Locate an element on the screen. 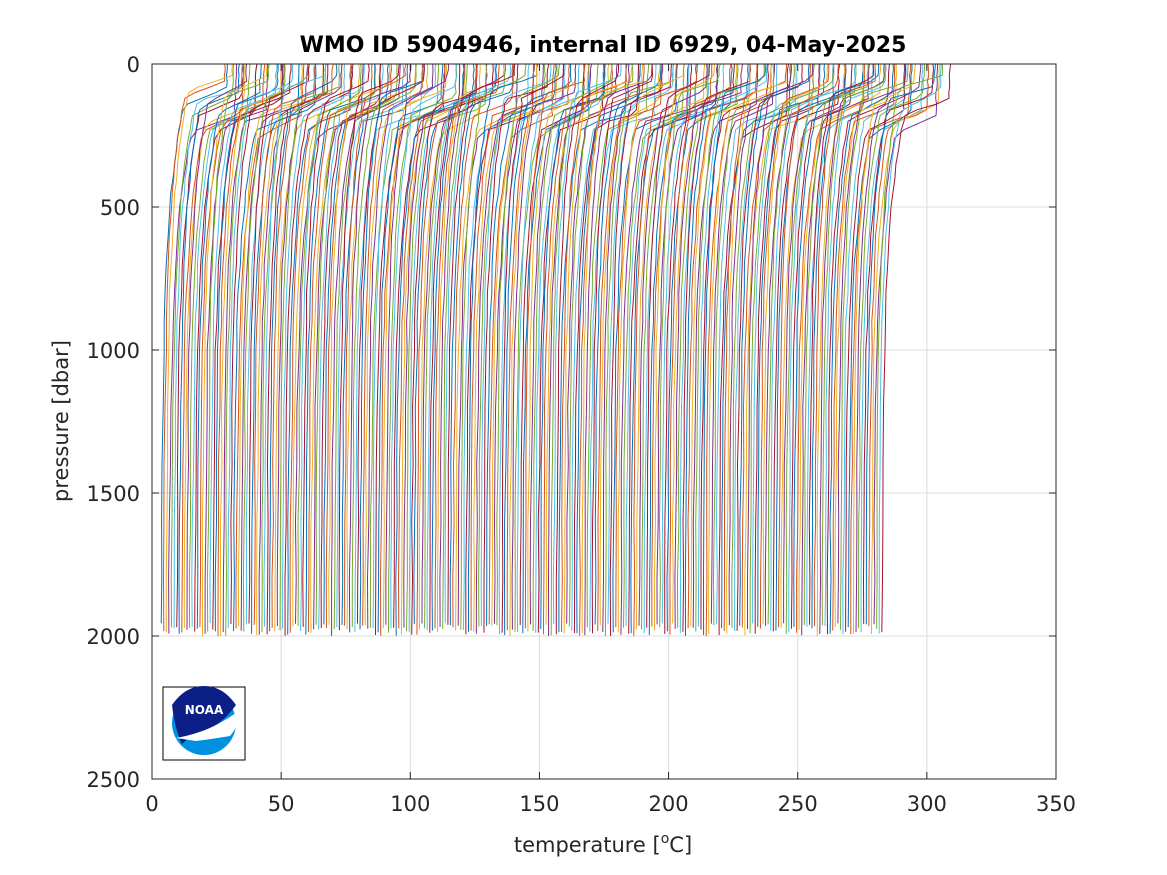  x-axis-label-prefix: temperature [ is located at coordinates (587, 845).